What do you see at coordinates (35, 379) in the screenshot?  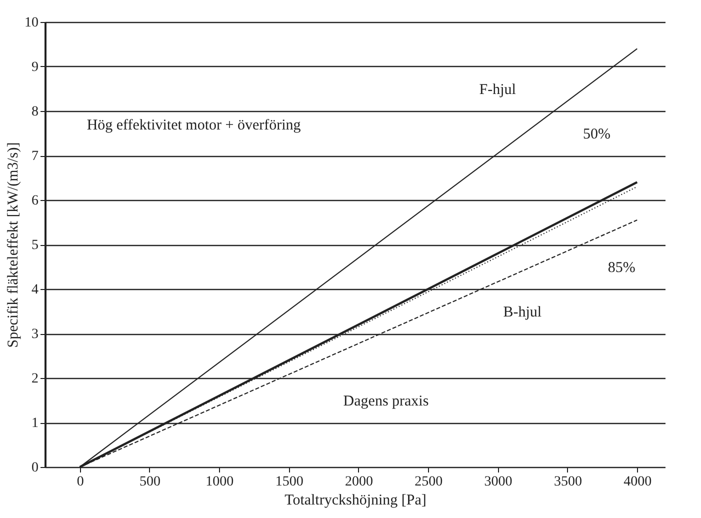 I see `y-tick-label: 2` at bounding box center [35, 379].